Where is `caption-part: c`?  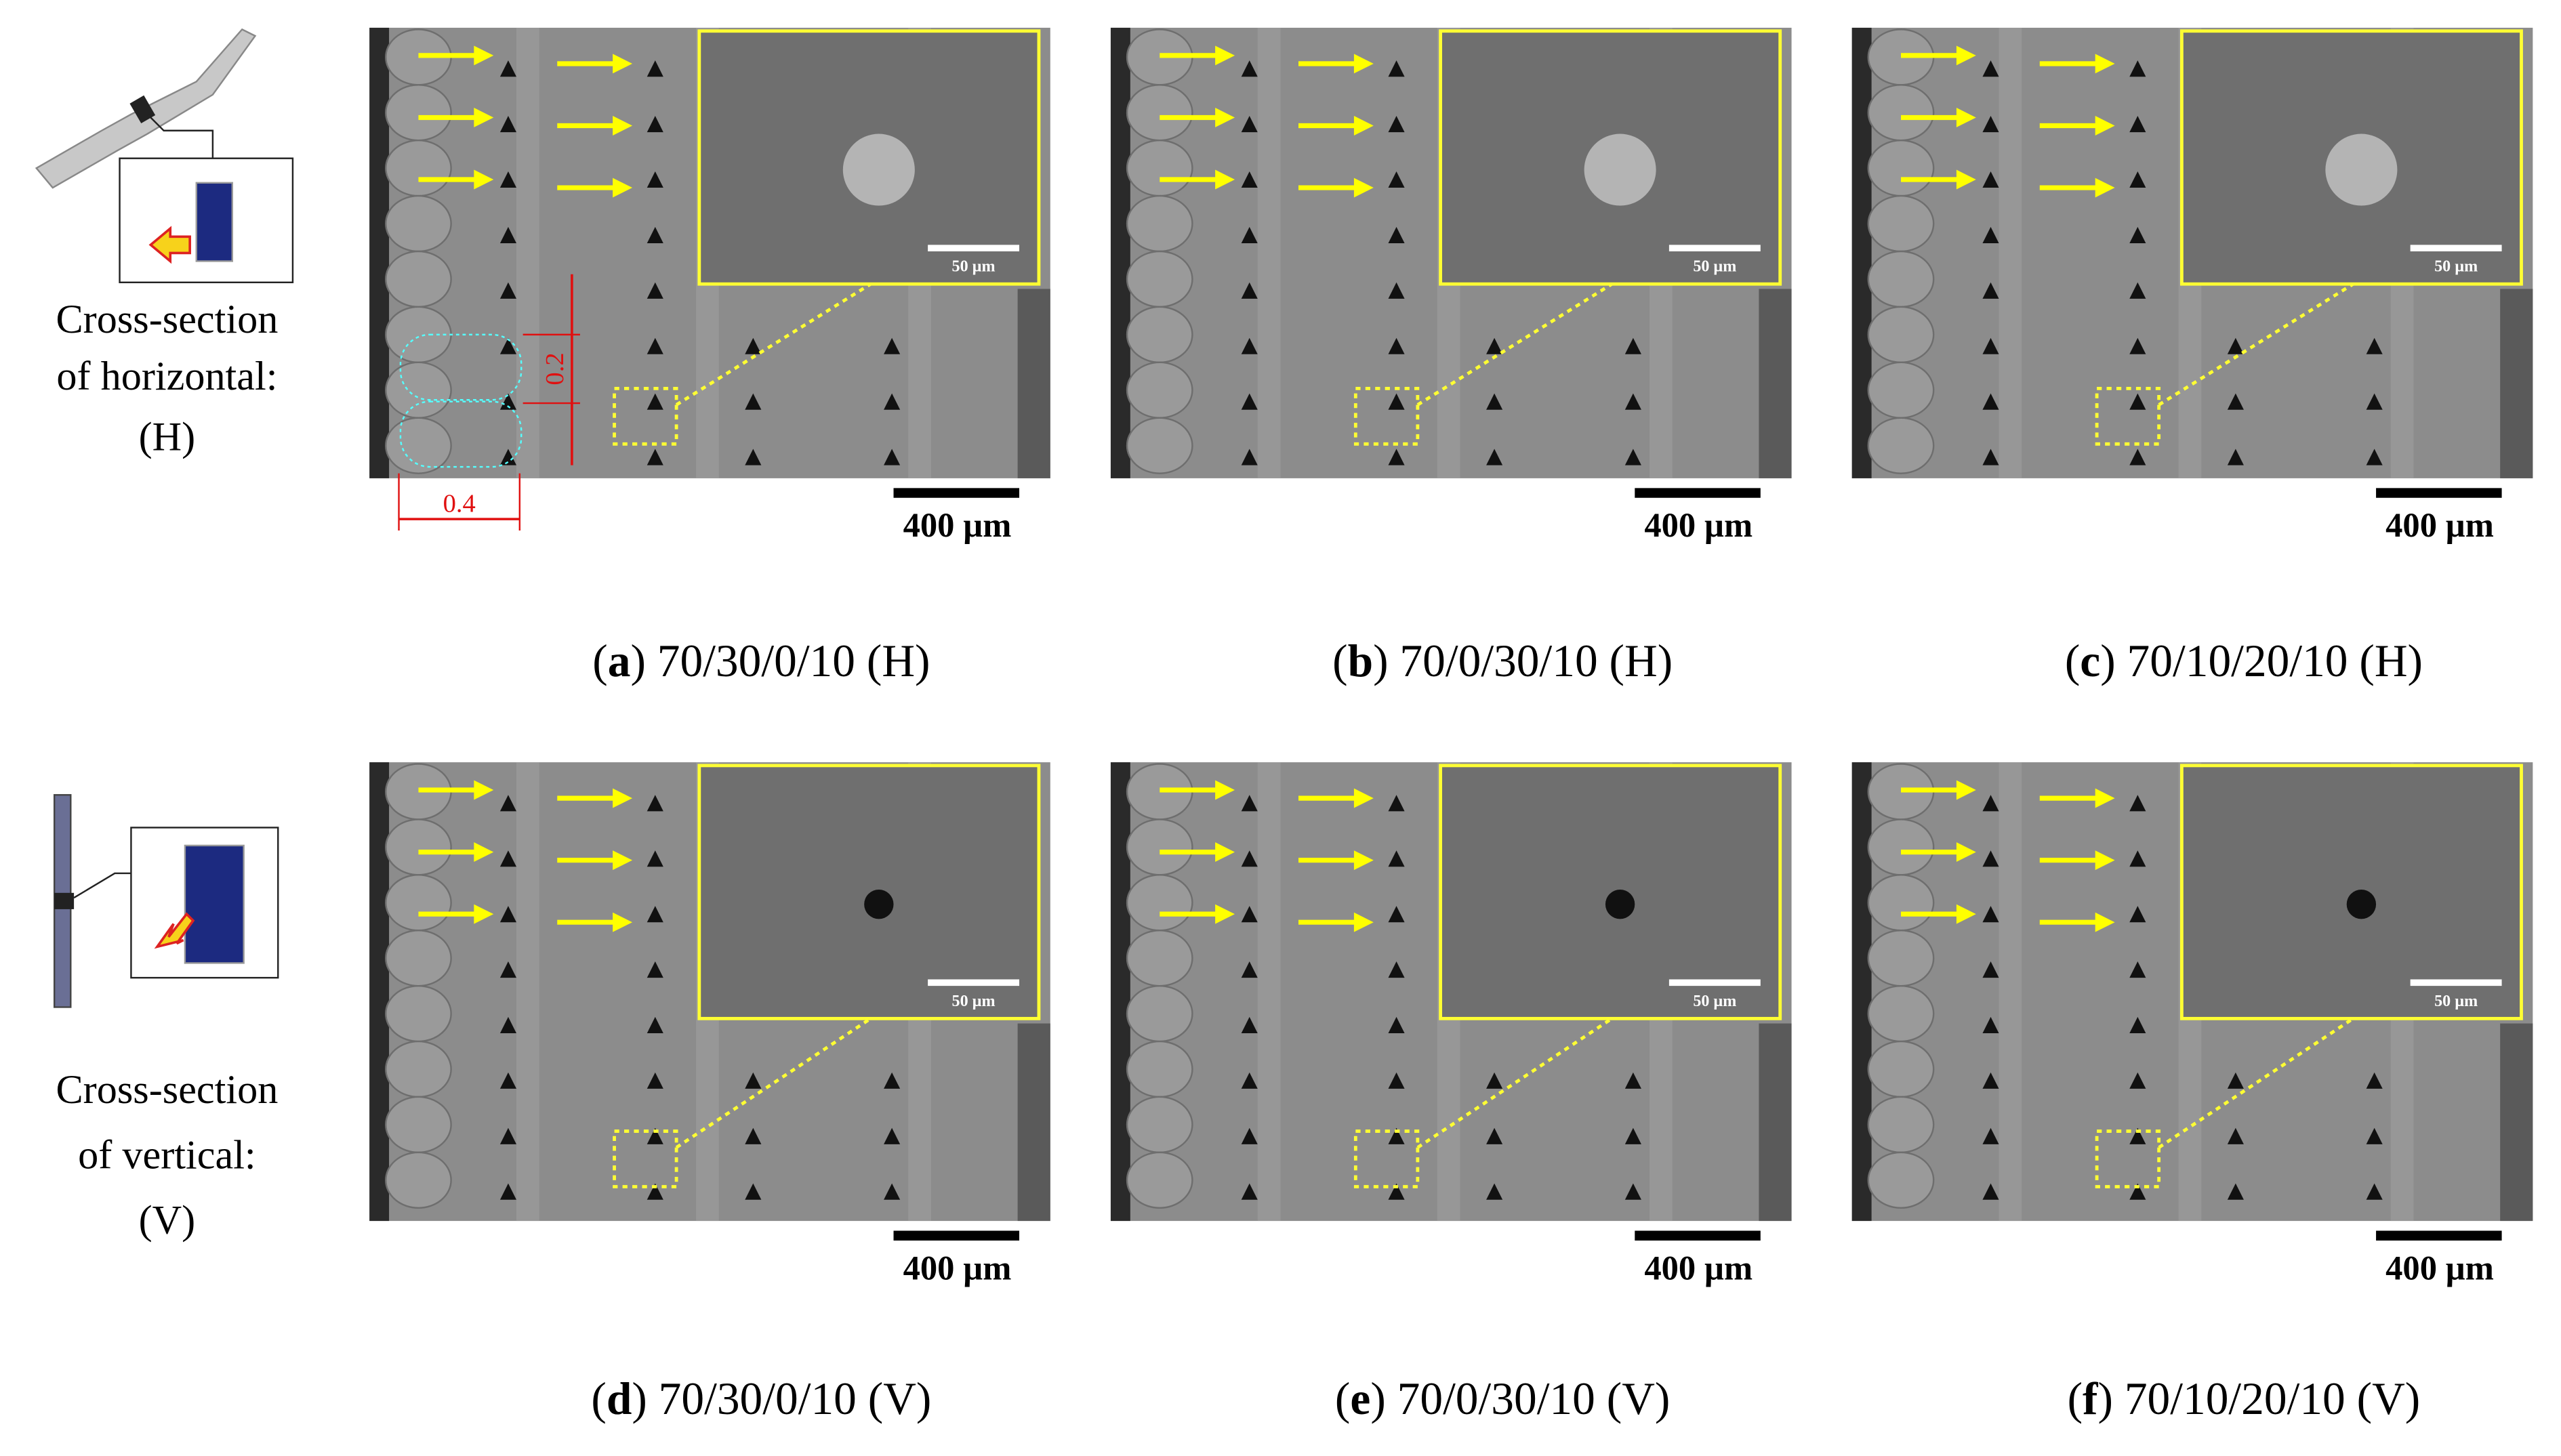
caption-part: c is located at coordinates (2090, 661).